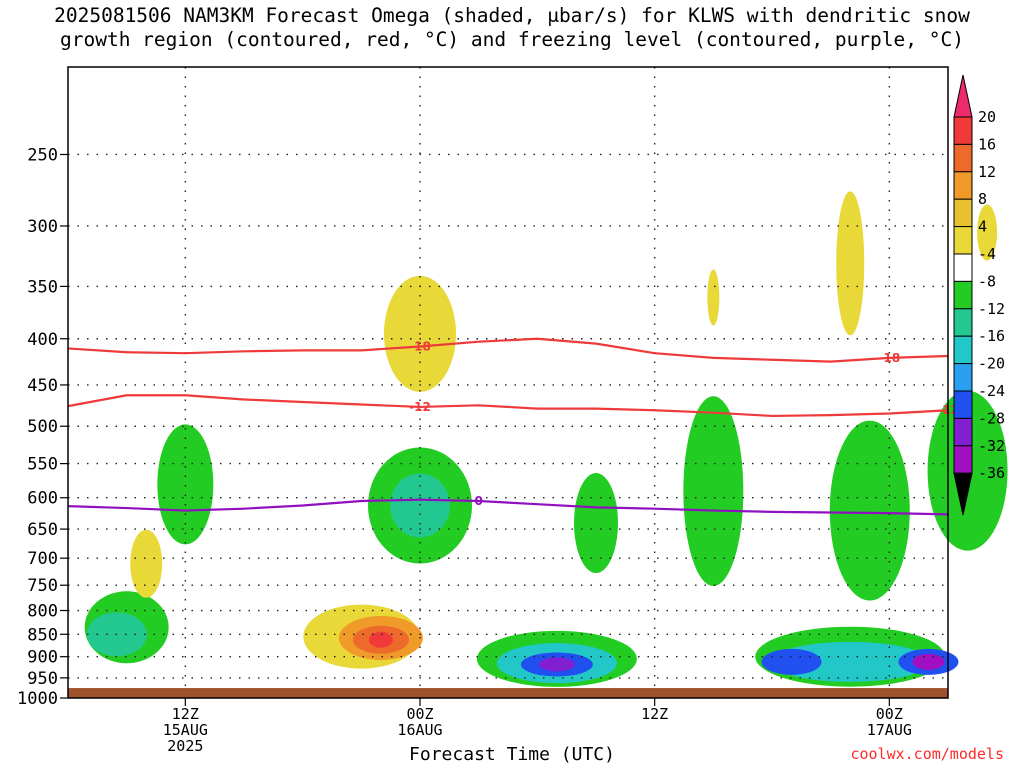 The image size is (1024, 768). What do you see at coordinates (42, 612) in the screenshot?
I see `y-tick-label: 800` at bounding box center [42, 612].